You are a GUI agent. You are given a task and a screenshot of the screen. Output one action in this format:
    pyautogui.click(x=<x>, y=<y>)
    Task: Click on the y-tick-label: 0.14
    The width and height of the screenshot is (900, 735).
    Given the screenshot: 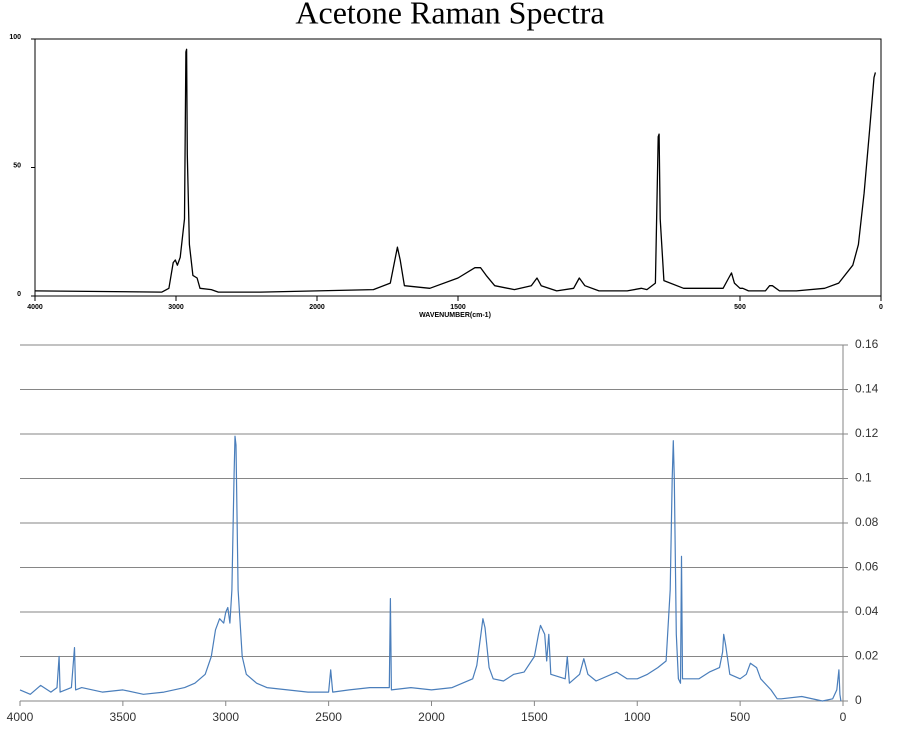 What is the action you would take?
    pyautogui.click(x=867, y=389)
    